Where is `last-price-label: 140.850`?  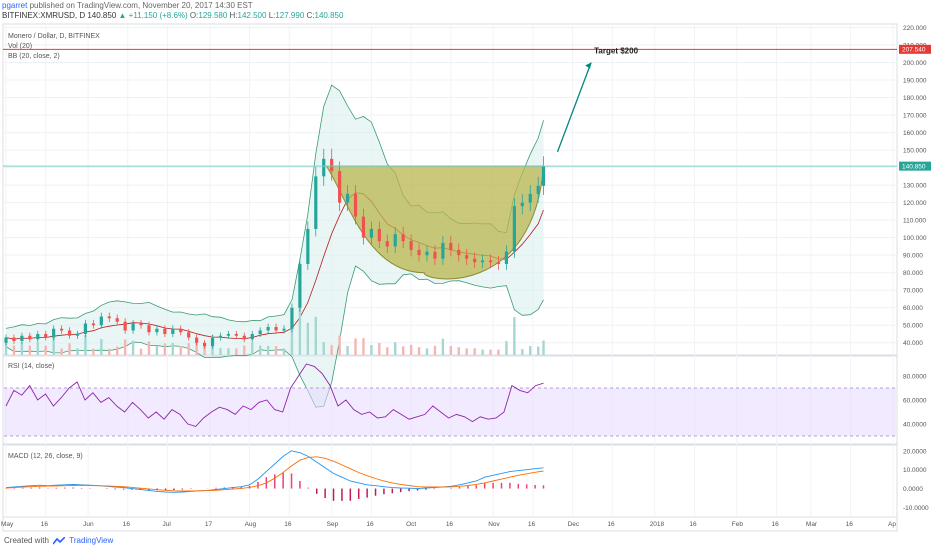
last-price-label: 140.850 is located at coordinates (914, 166).